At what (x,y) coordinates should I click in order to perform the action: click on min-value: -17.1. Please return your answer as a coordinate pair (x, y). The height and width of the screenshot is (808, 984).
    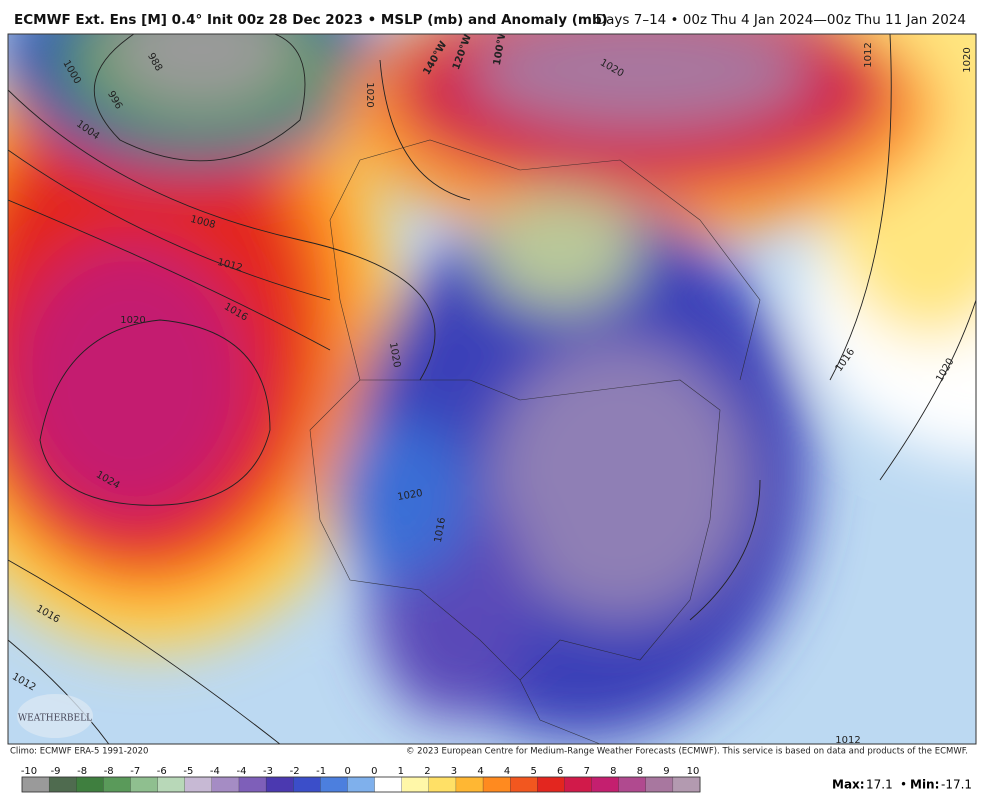
    Looking at the image, I should click on (956, 785).